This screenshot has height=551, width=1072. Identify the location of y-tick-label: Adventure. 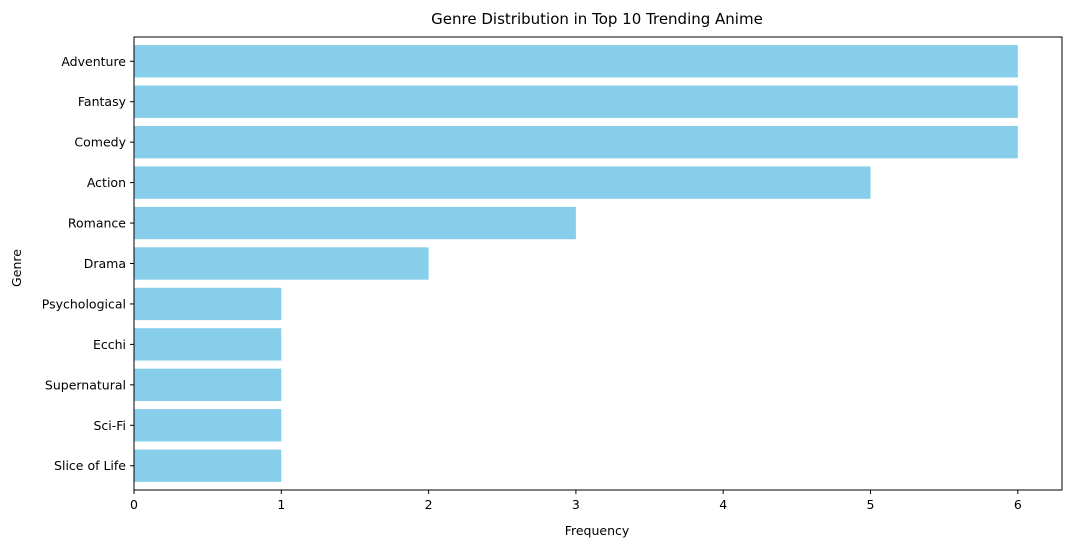
(93, 61).